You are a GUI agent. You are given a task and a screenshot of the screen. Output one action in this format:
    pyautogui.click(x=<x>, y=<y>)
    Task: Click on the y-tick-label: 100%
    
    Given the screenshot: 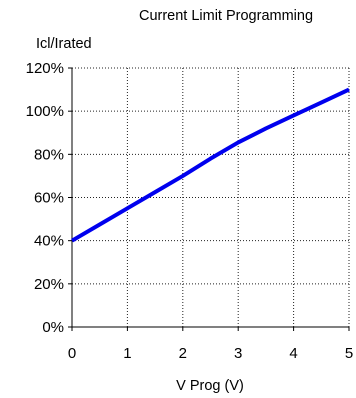 What is the action you would take?
    pyautogui.click(x=45, y=111)
    